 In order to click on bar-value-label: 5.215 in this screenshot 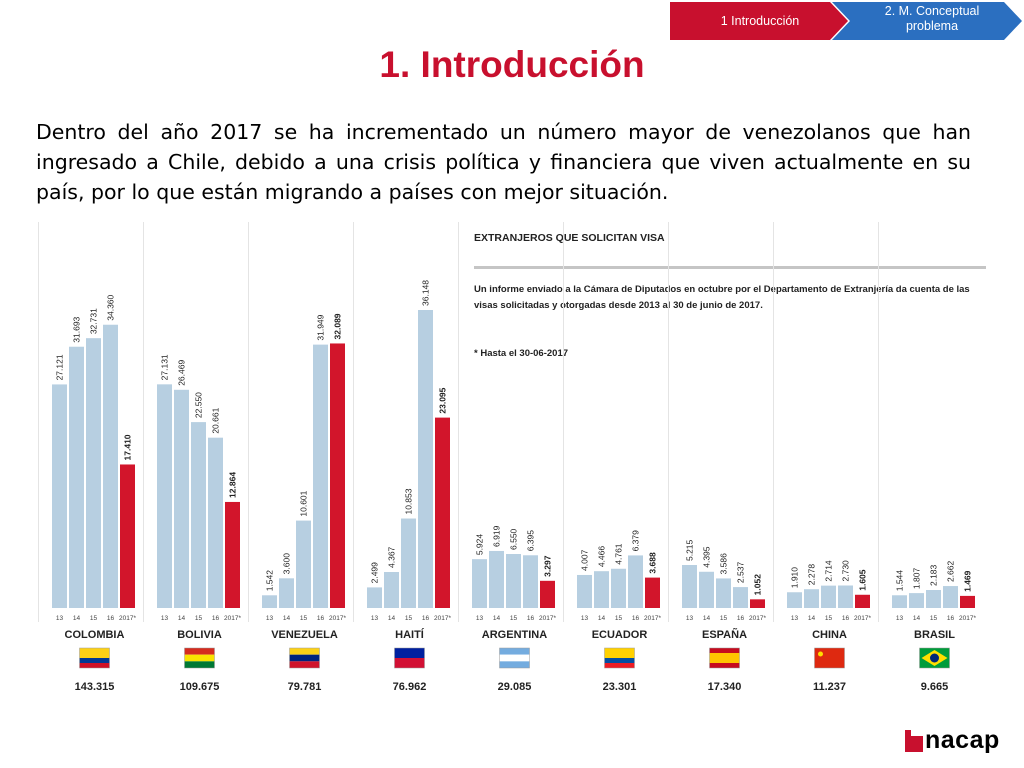, I will do `click(690, 550)`.